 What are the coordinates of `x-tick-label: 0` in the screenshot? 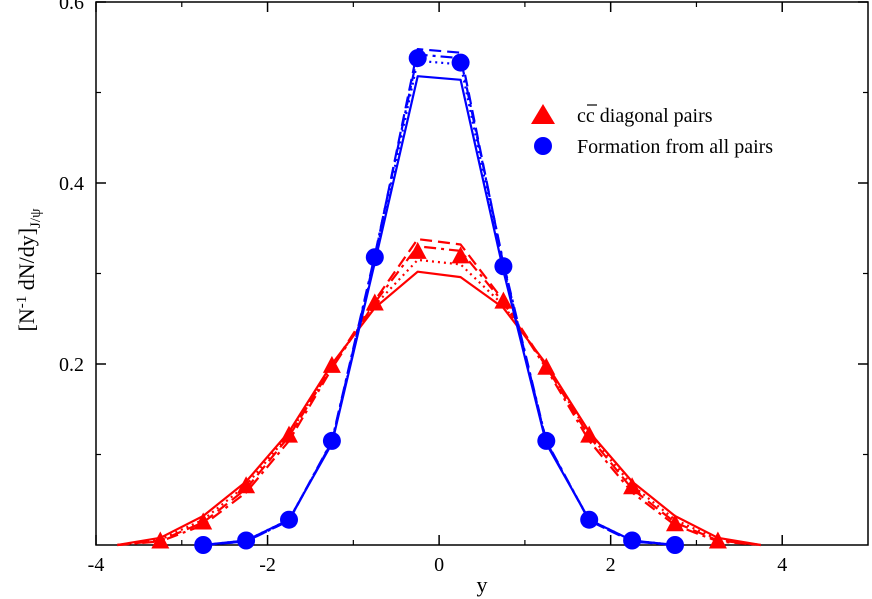 It's located at (439, 565).